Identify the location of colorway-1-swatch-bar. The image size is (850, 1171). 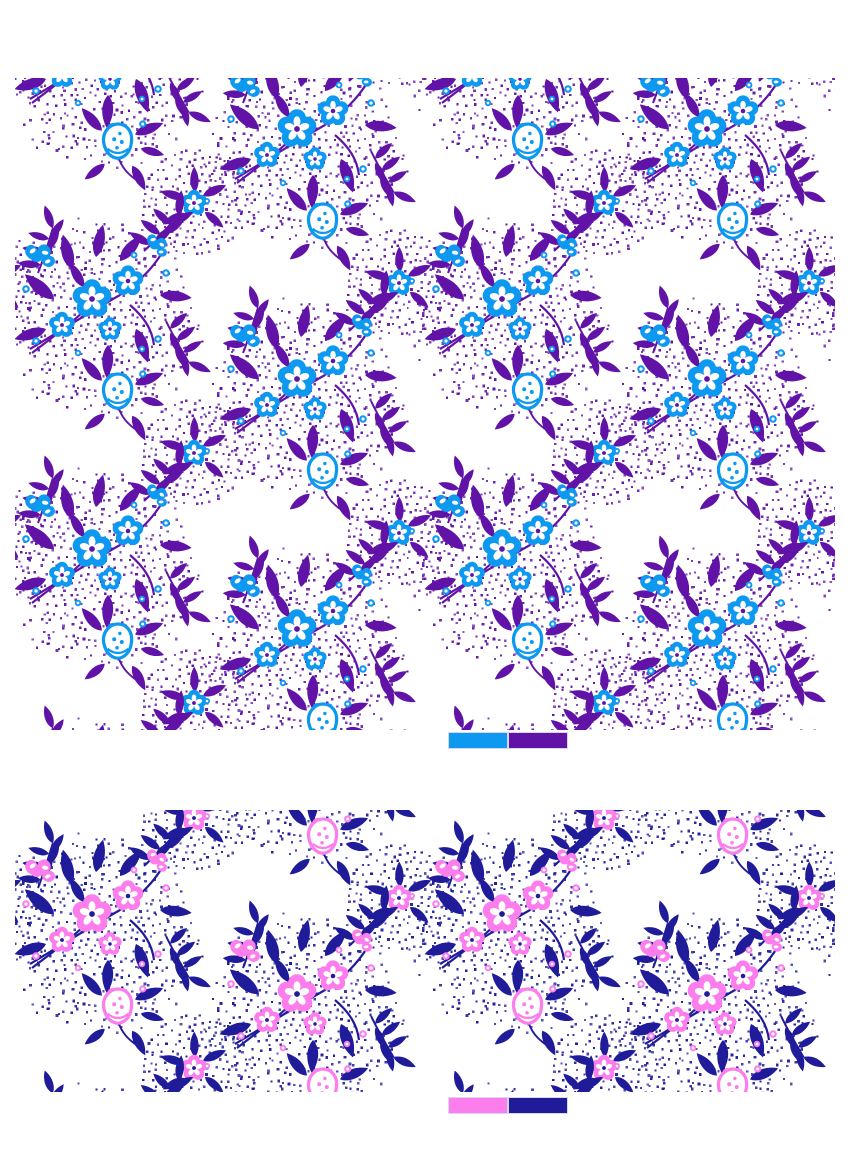
(508, 740).